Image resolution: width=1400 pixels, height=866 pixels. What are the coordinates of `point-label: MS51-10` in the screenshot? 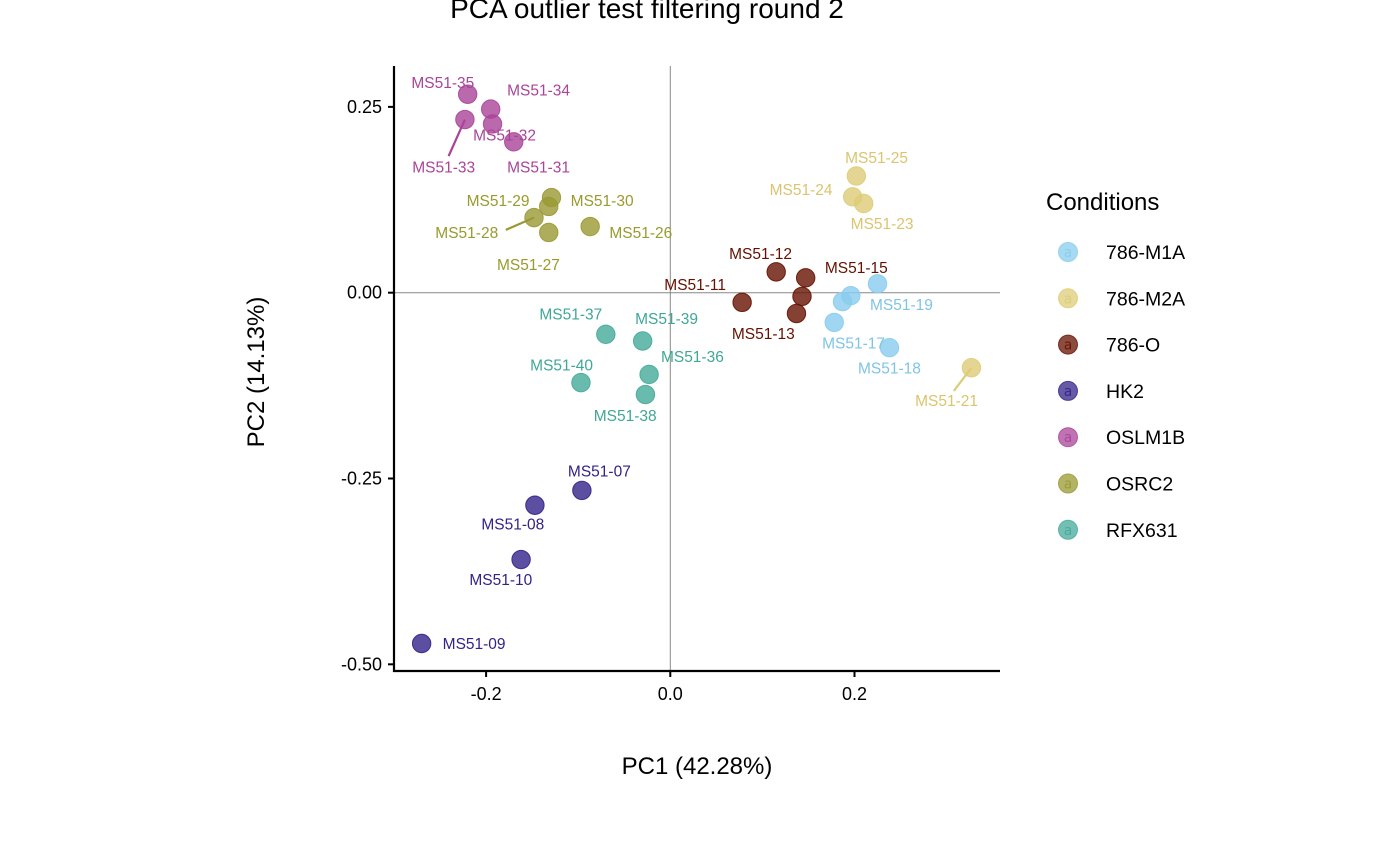 It's located at (500, 580).